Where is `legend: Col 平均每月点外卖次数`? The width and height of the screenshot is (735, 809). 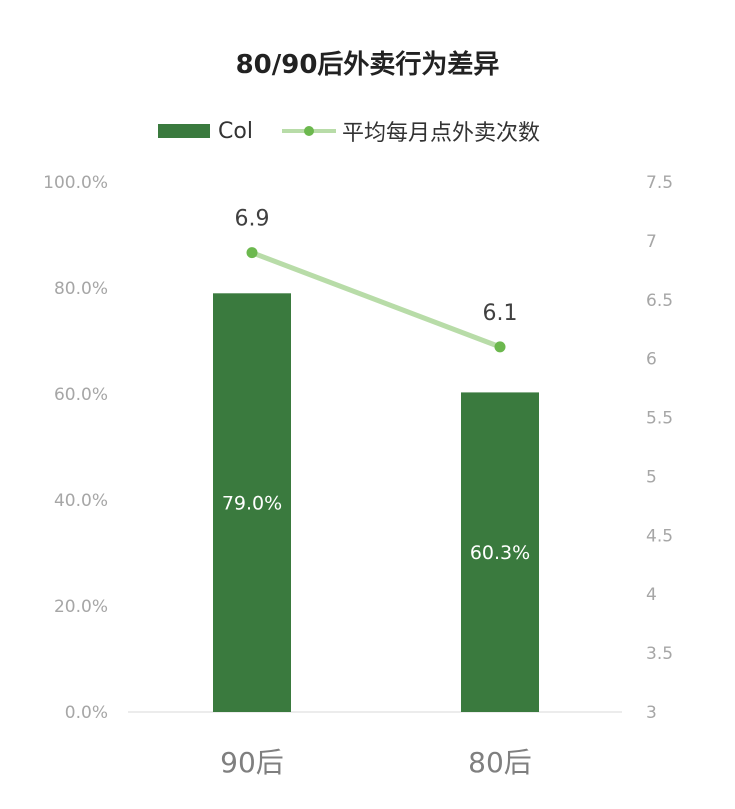 legend: Col 平均每月点外卖次数 is located at coordinates (367, 131).